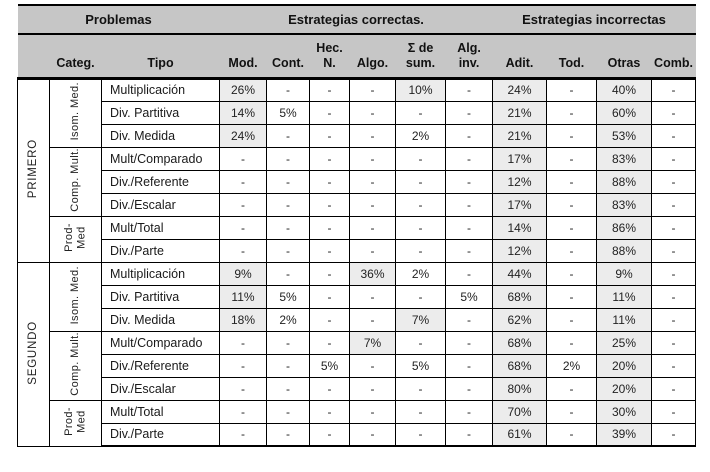  Describe the element at coordinates (357, 388) in the screenshot. I see `table-row: Div./Escalar - - - - - - 80% - 20% -` at that location.